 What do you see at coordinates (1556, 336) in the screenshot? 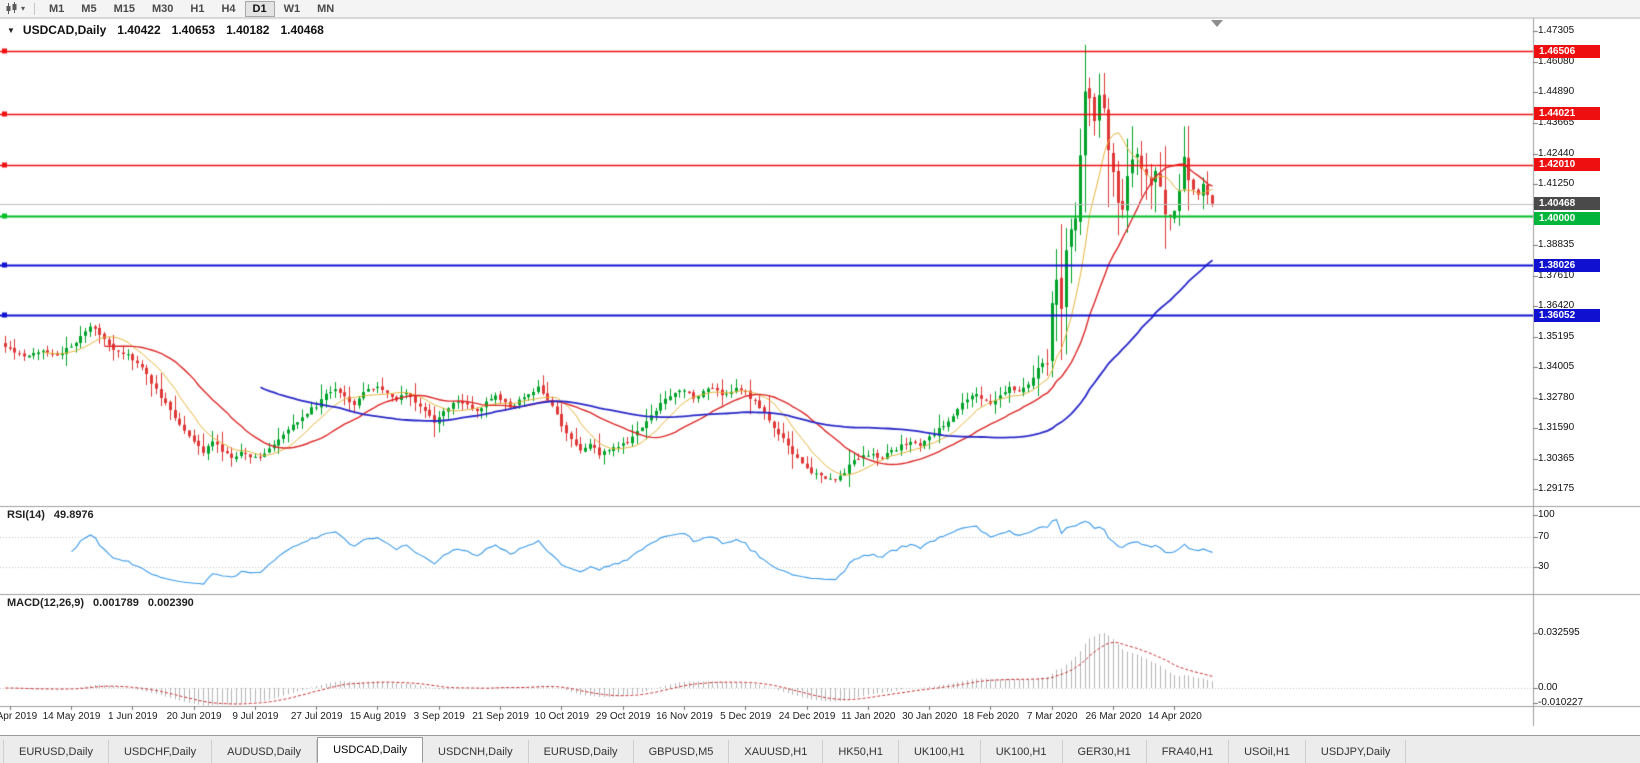
I see `price-axis-tick: 1.35195` at bounding box center [1556, 336].